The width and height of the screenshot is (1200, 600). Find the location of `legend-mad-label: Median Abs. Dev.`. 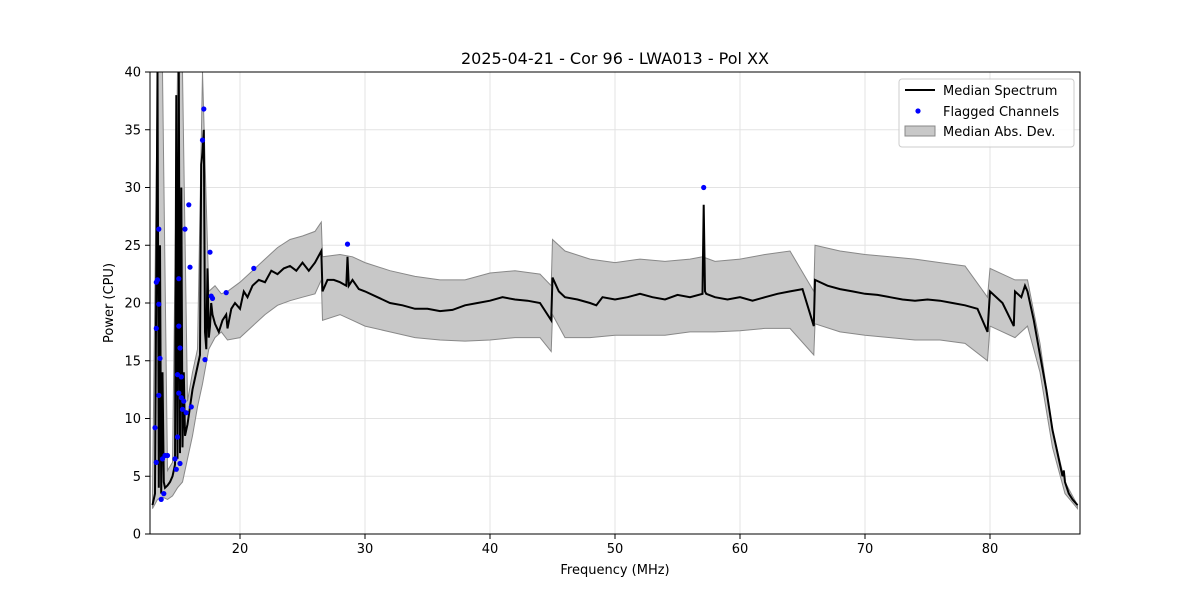

legend-mad-label: Median Abs. Dev. is located at coordinates (999, 132).